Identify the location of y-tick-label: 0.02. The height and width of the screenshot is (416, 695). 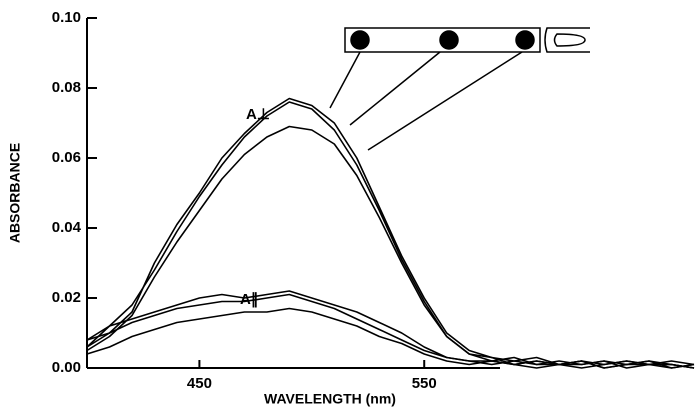
(66, 297).